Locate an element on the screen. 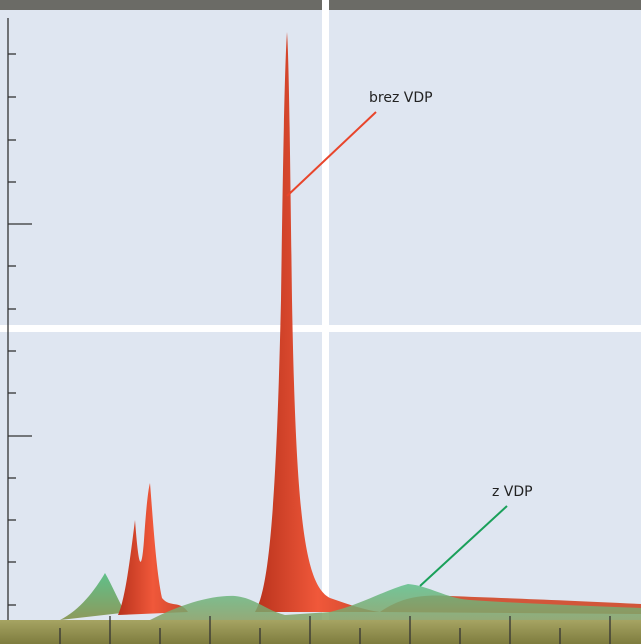 The height and width of the screenshot is (644, 641). divider-vertical is located at coordinates (325, 322).